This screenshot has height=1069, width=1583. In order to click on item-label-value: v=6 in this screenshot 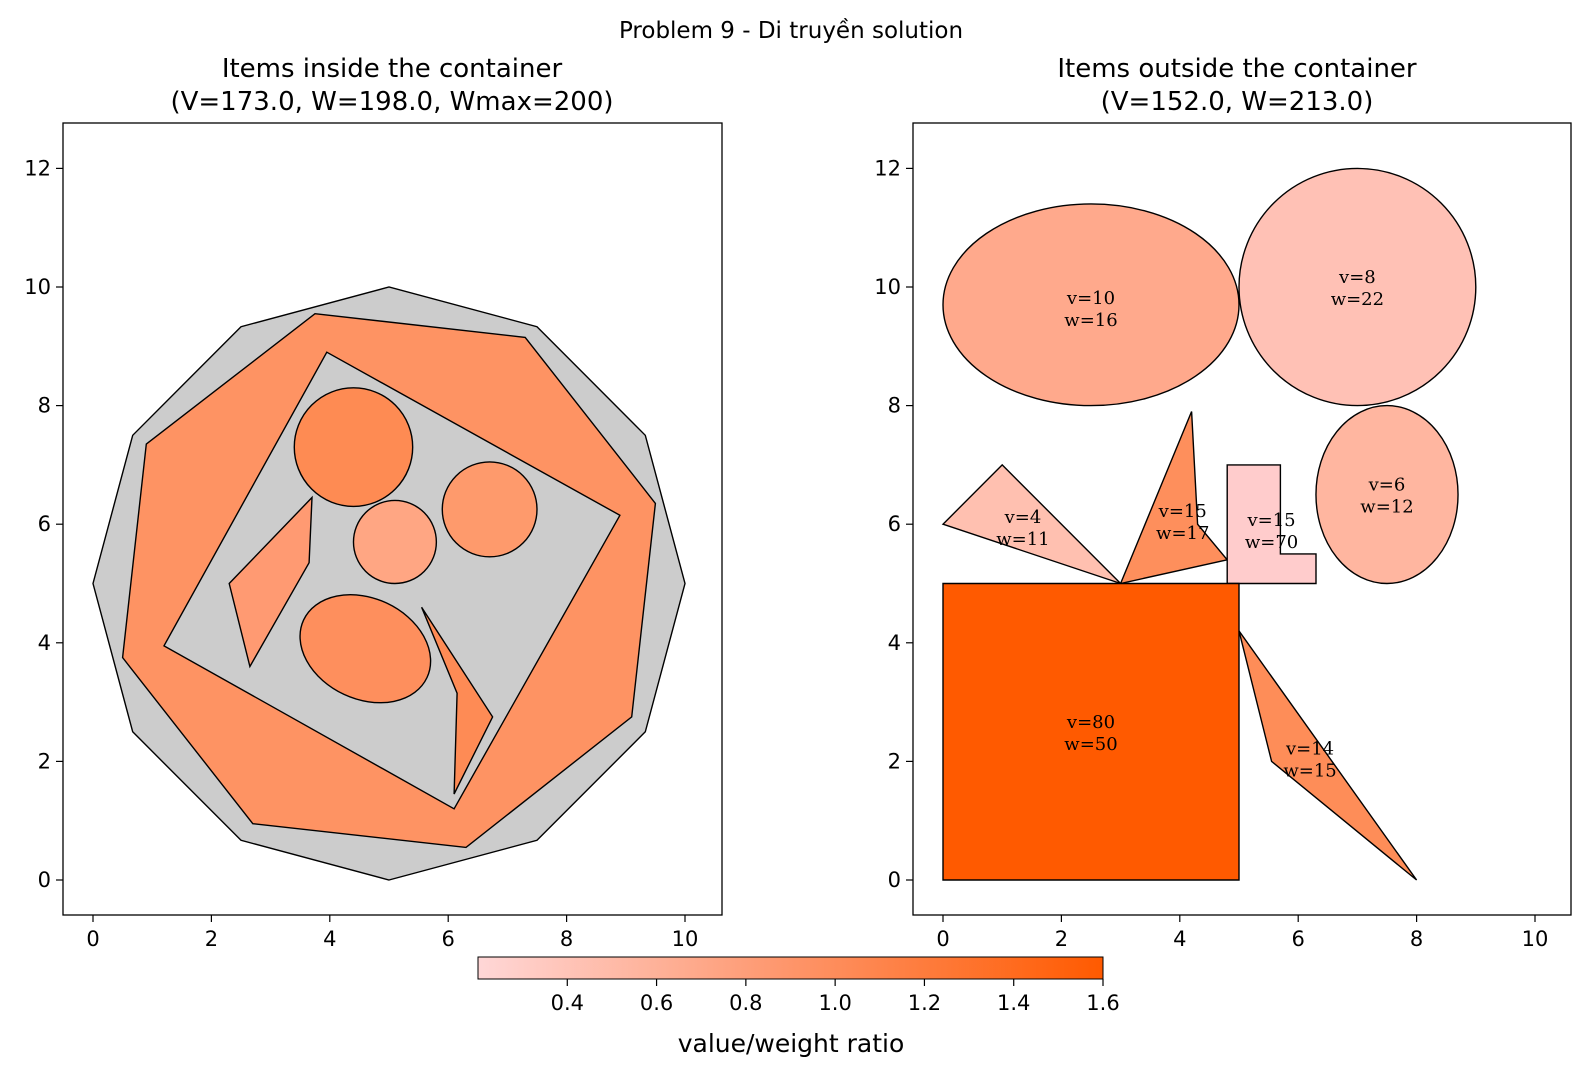, I will do `click(1387, 485)`.